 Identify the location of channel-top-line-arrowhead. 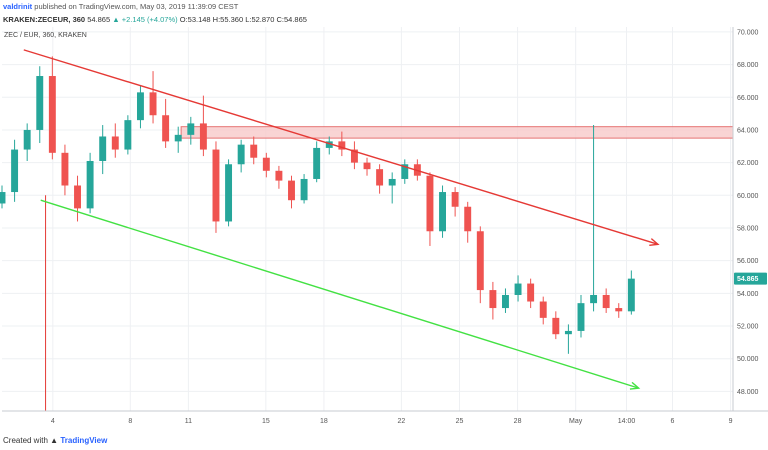
(654, 242).